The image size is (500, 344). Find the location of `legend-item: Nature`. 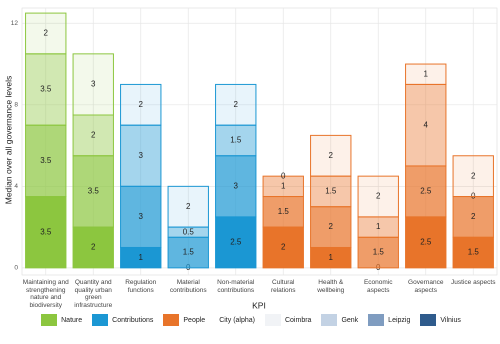

legend-item: Nature is located at coordinates (58, 320).